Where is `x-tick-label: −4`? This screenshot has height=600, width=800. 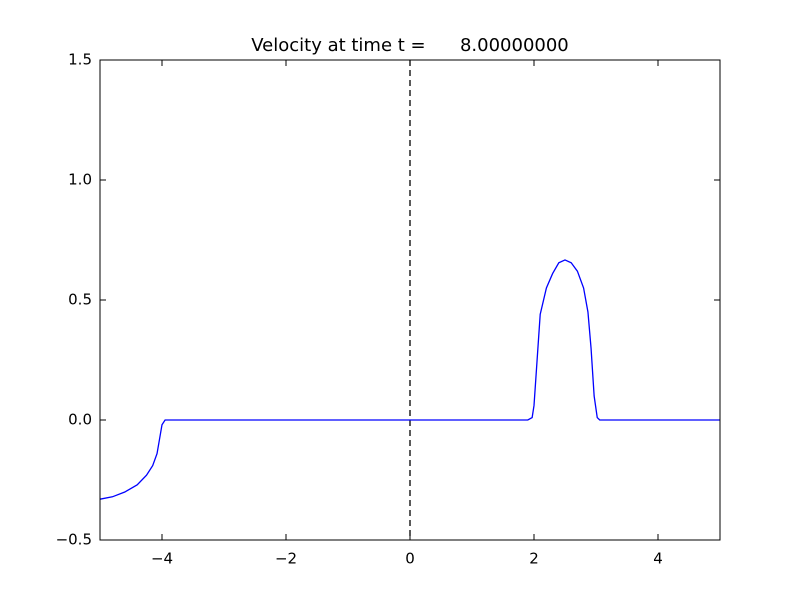
x-tick-label: −4 is located at coordinates (162, 559).